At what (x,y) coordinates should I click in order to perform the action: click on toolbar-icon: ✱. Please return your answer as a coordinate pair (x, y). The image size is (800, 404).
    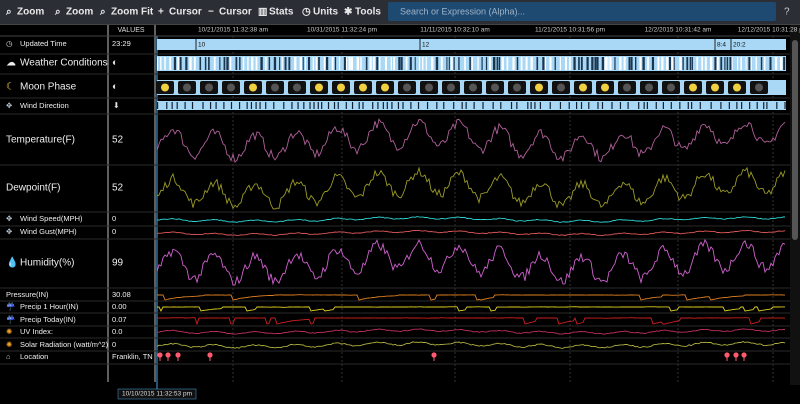
    Looking at the image, I should click on (348, 12).